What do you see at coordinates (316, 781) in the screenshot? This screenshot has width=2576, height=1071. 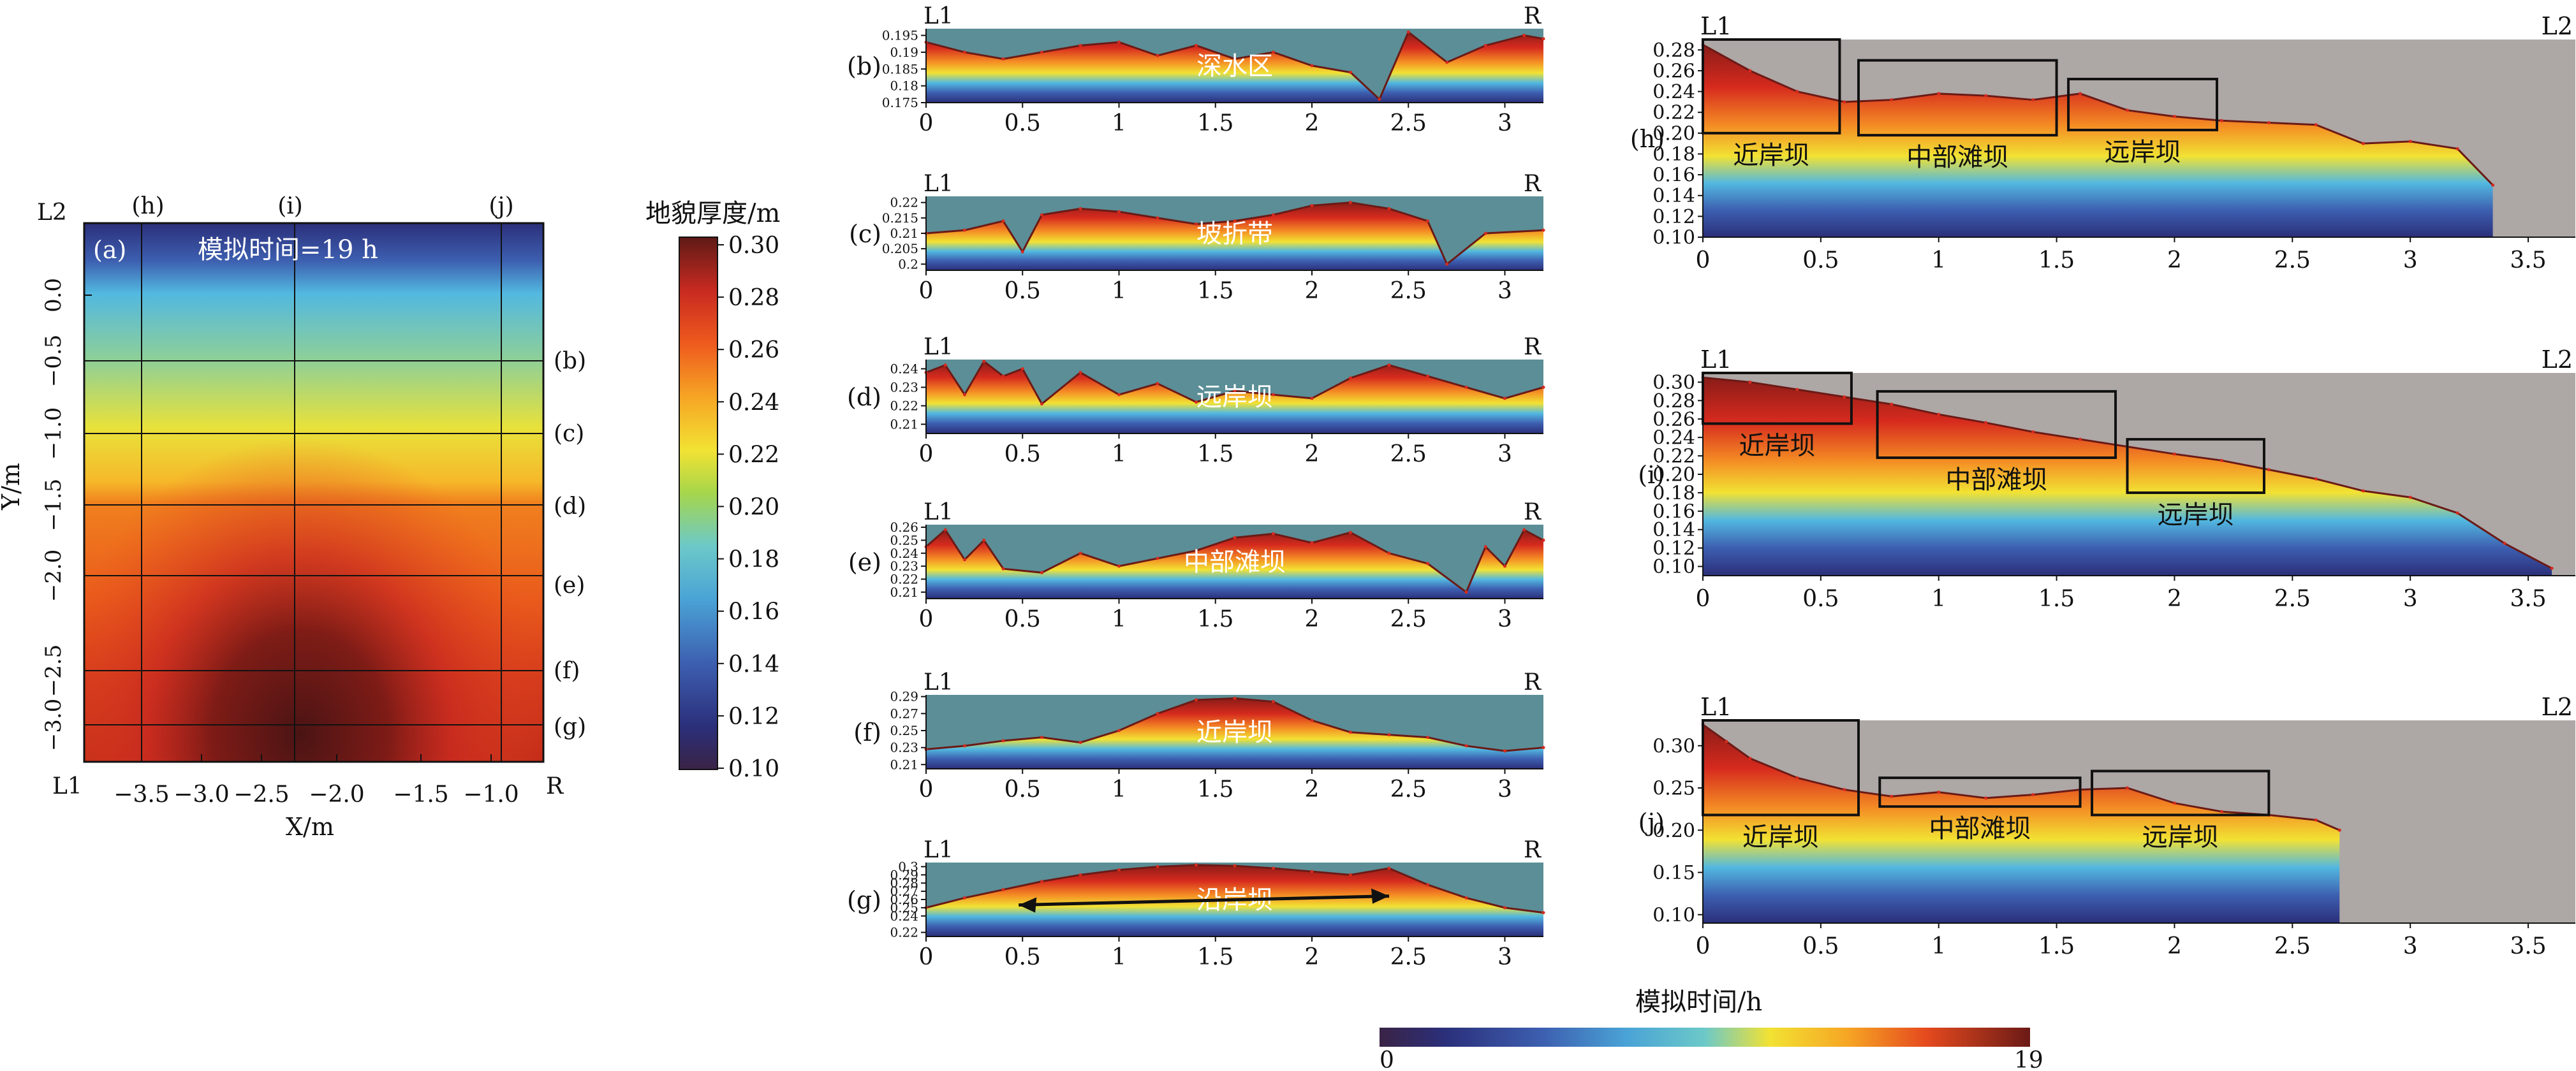 I see `map-x-axis: −3.5 −3.0 −2.5 −2.0 −1.5 −1.0` at bounding box center [316, 781].